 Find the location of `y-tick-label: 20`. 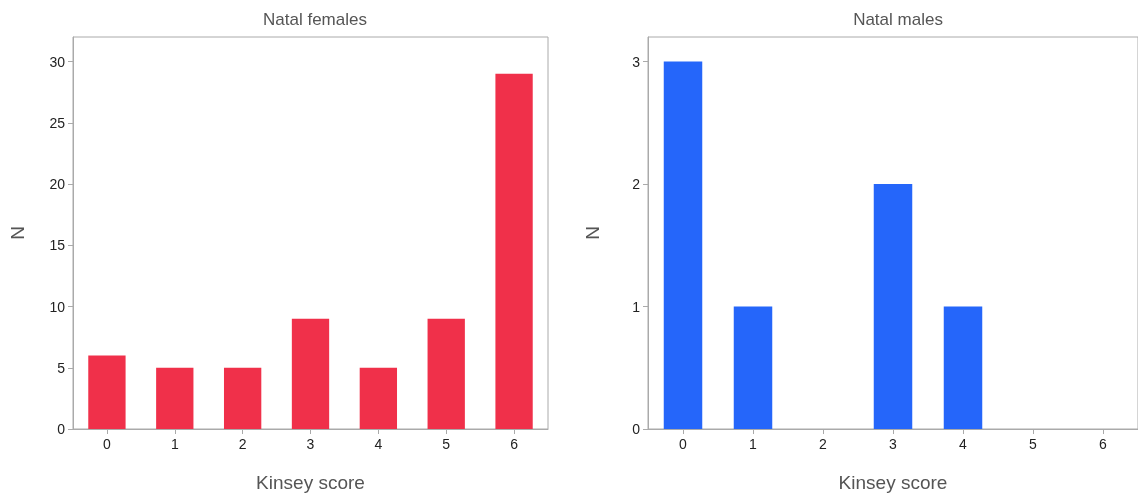

y-tick-label: 20 is located at coordinates (57, 184).